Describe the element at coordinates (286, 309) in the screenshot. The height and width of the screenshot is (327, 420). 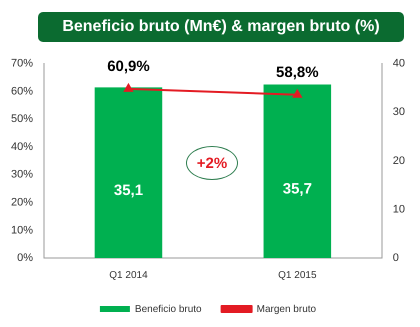
I see `legend-label: Margen bruto` at that location.